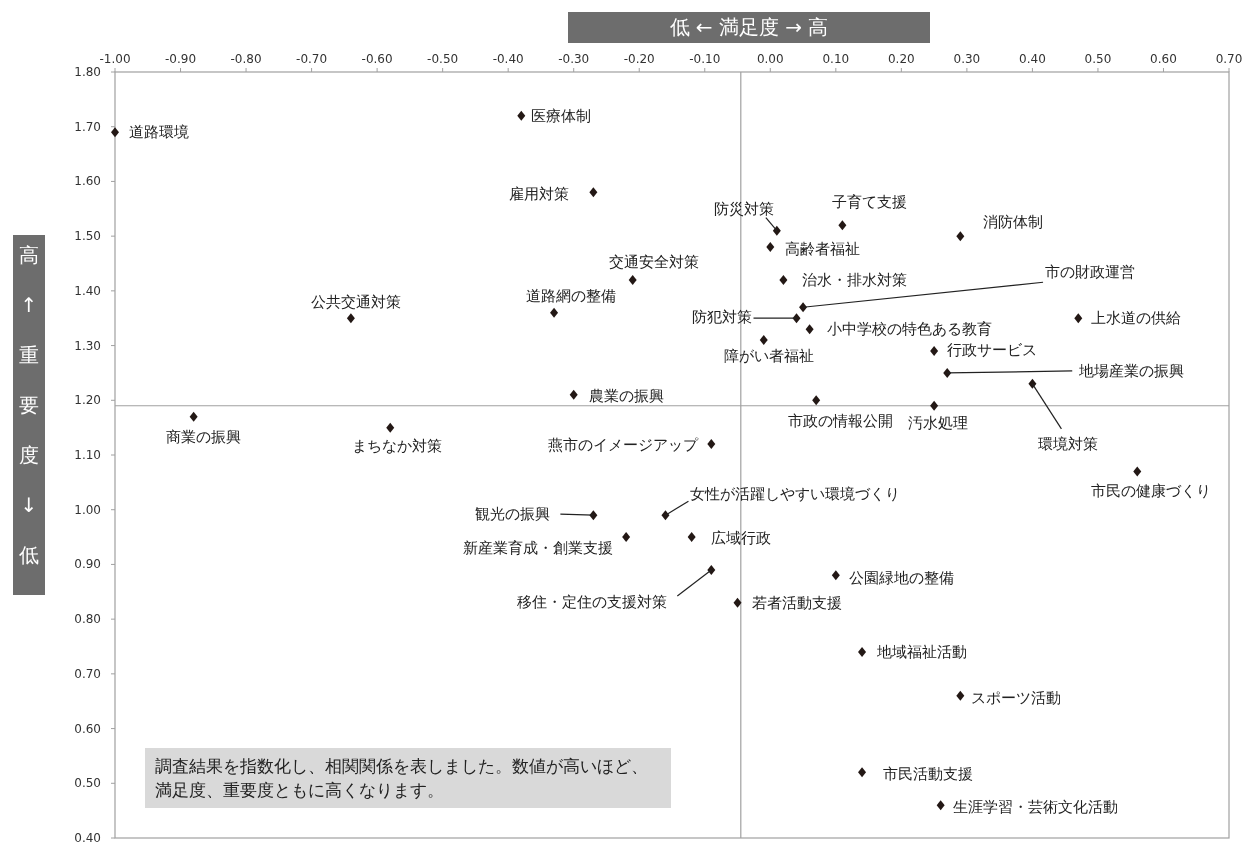 The width and height of the screenshot is (1252, 851). Describe the element at coordinates (1229, 59) in the screenshot. I see `x-tick-label: 0.70` at that location.